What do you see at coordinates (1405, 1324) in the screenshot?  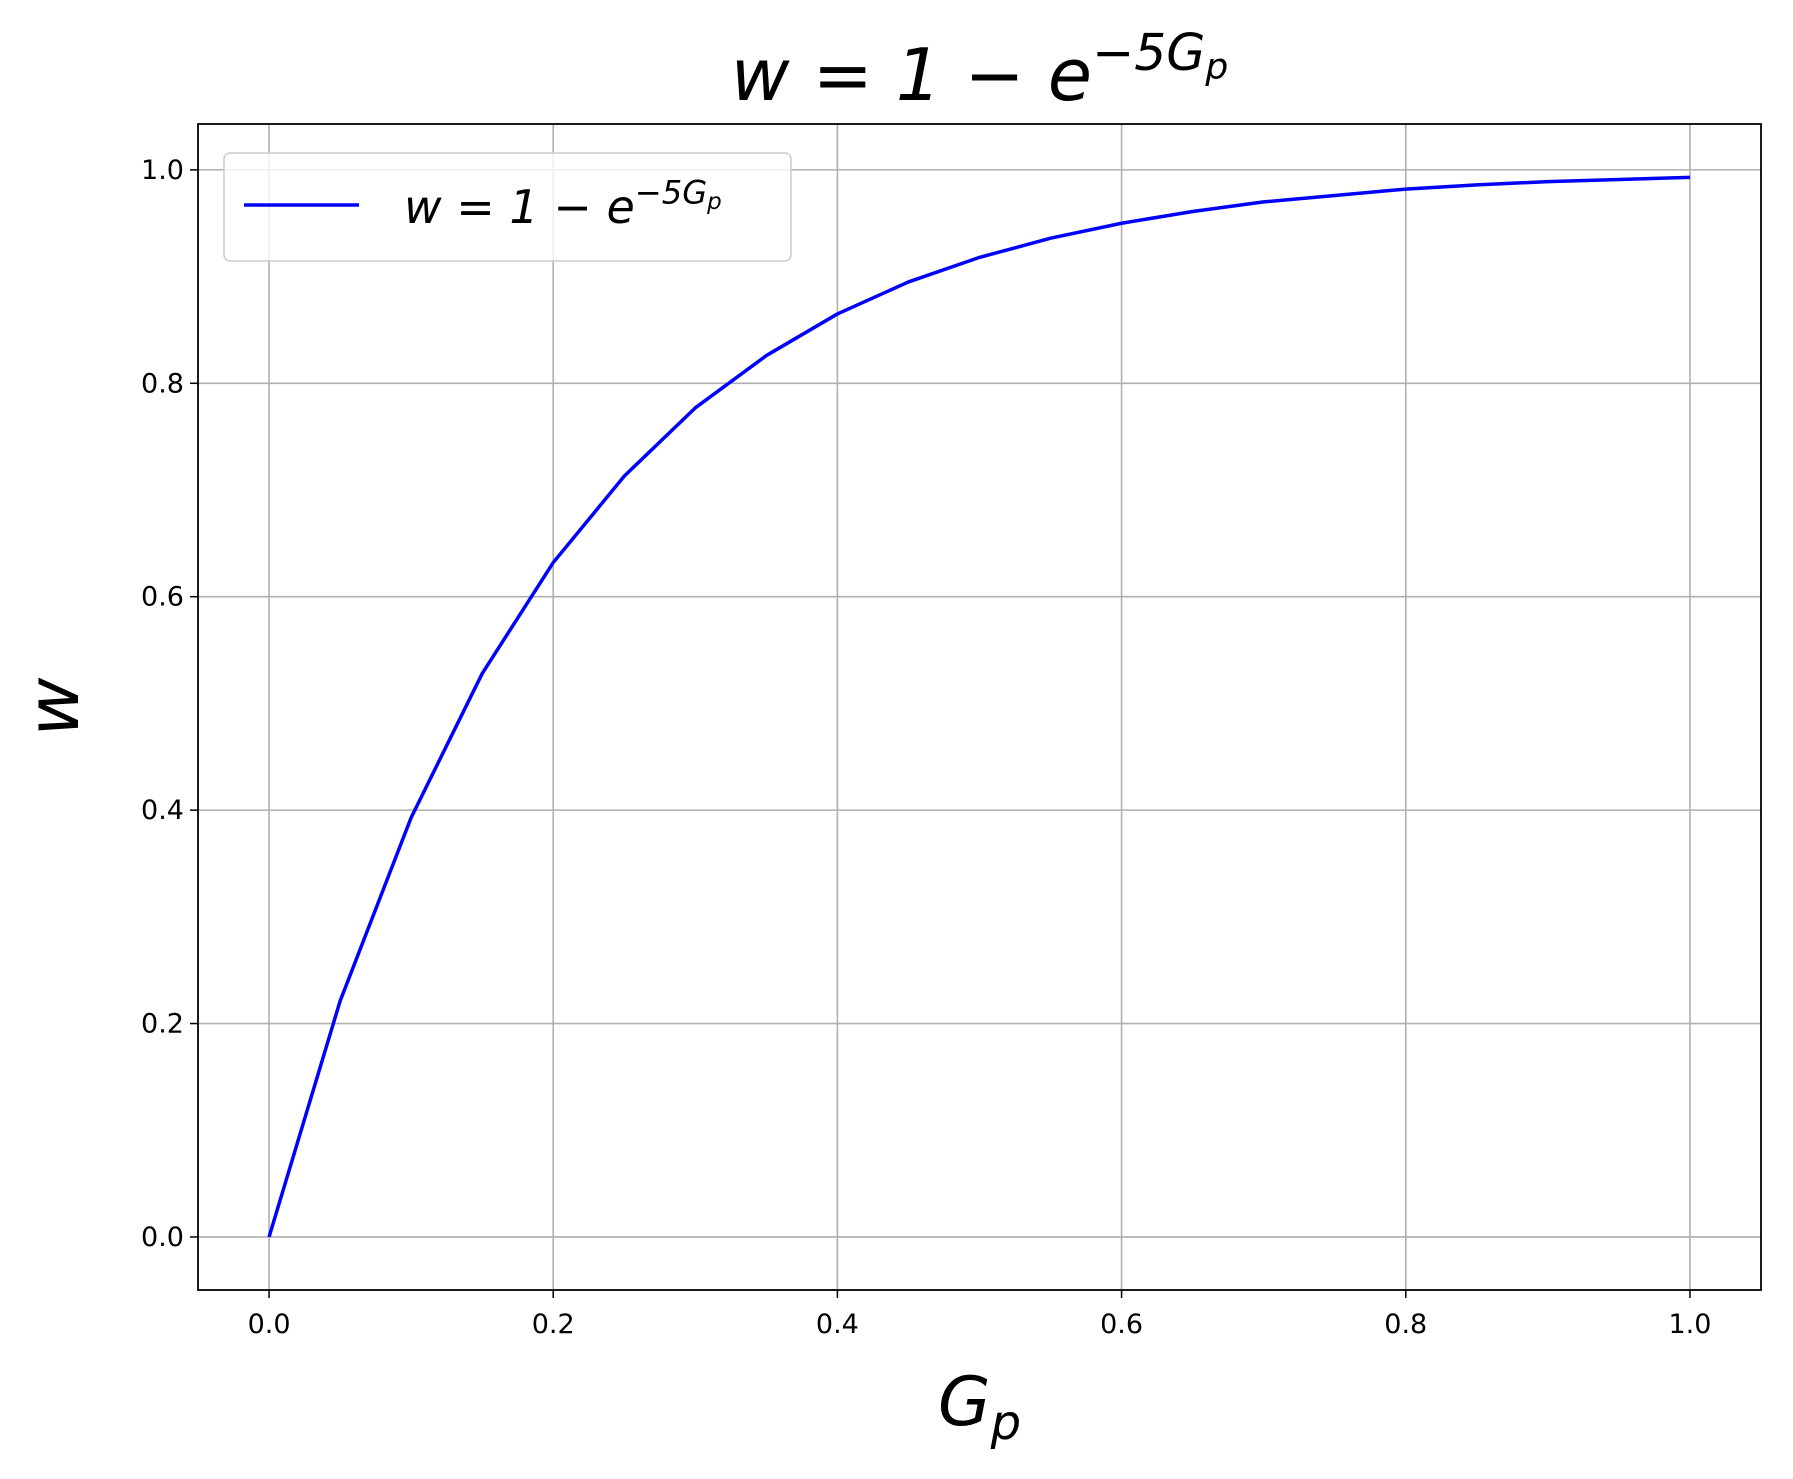 I see `x-tick-label: 0.8` at bounding box center [1405, 1324].